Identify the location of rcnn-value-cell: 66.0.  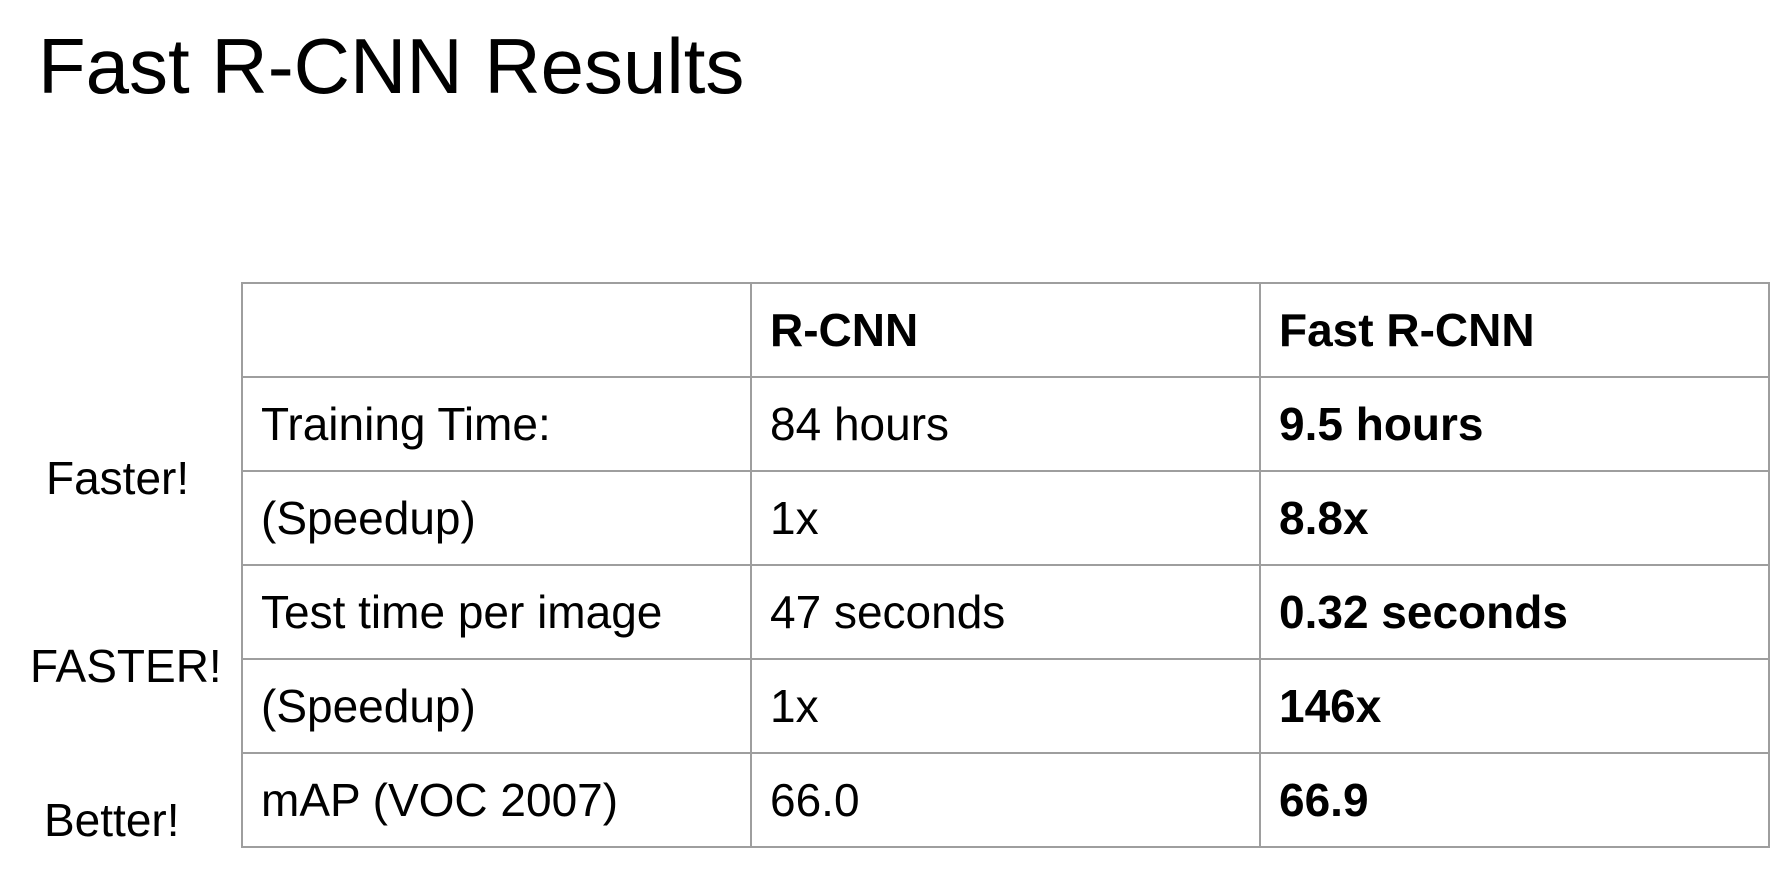
(1005, 800).